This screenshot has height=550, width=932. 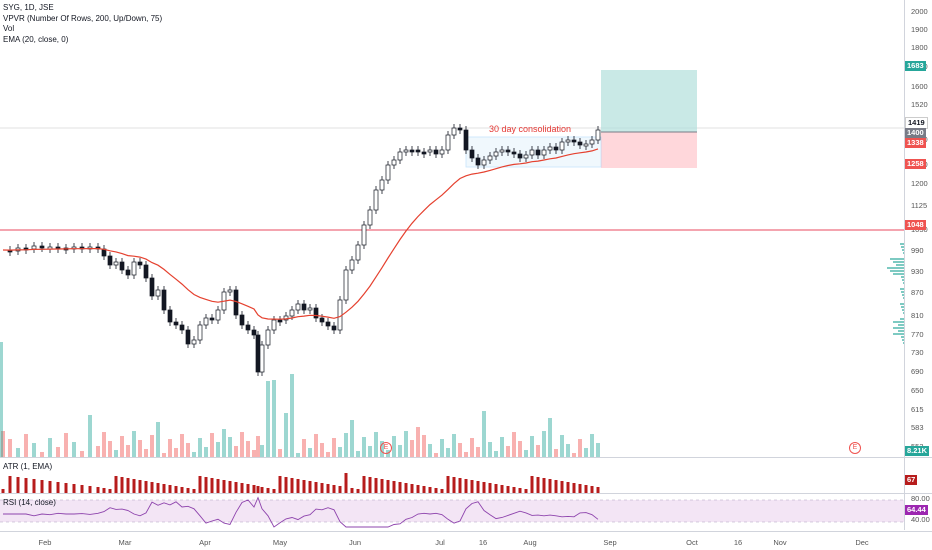 I want to click on rsi-tick-80: 80.00, so click(x=920, y=498).